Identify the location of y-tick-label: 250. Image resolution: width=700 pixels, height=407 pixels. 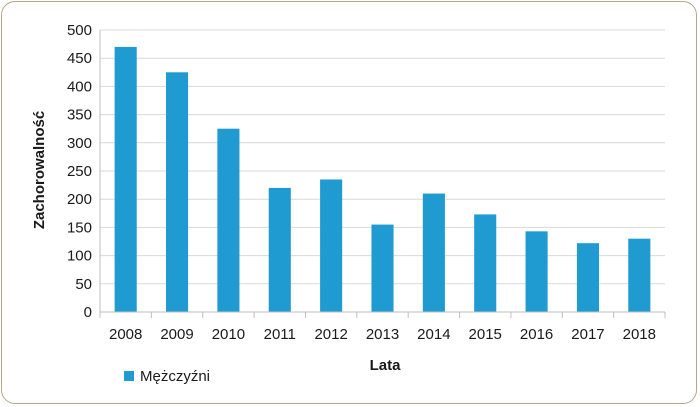
(79, 171).